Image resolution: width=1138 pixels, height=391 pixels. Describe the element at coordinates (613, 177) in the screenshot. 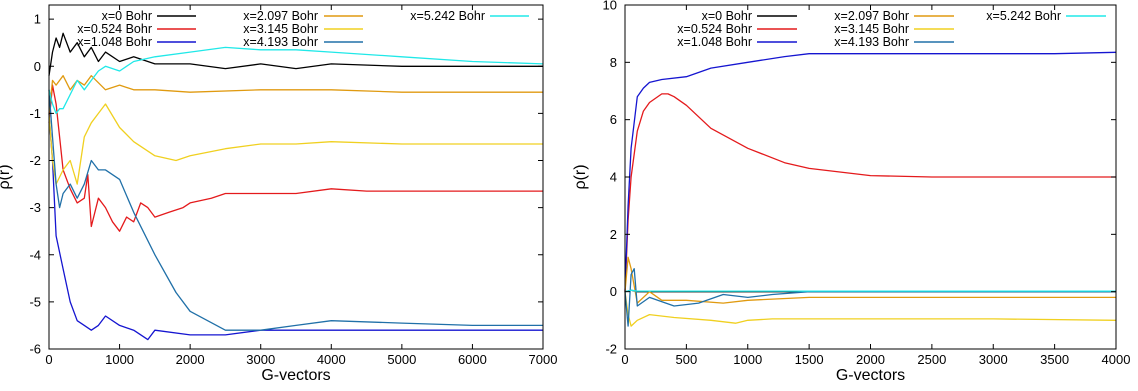

I see `y-tick-label: 4` at that location.